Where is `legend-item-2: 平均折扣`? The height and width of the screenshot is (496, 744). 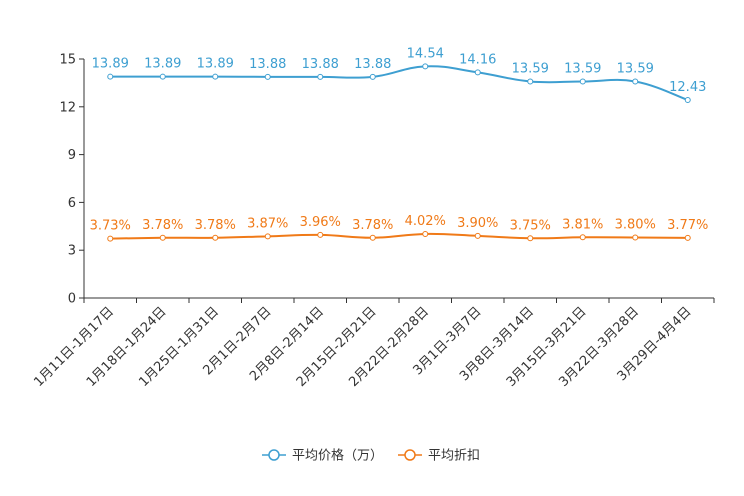 legend-item-2: 平均折扣 is located at coordinates (439, 456).